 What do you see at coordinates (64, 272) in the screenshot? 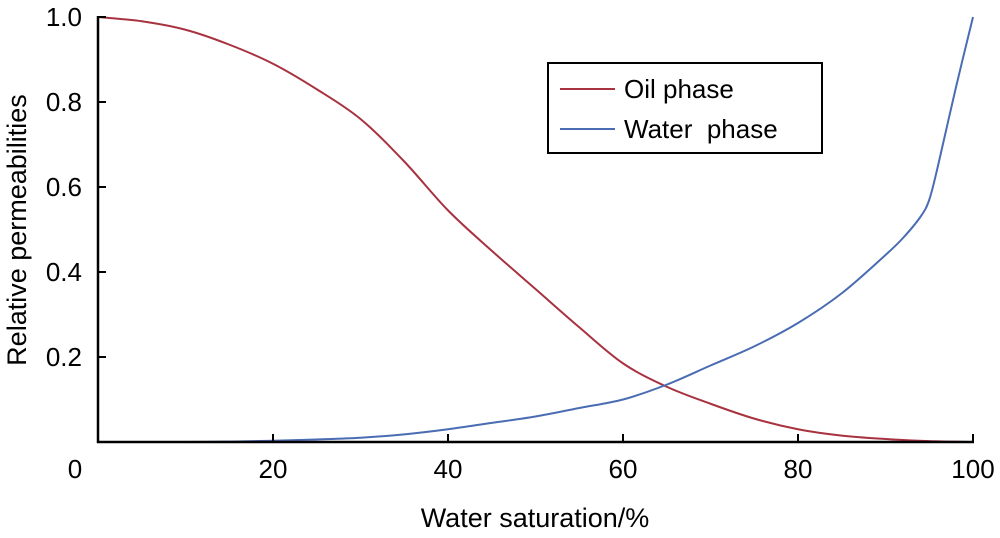
I see `y-tick-label: 0.4` at bounding box center [64, 272].